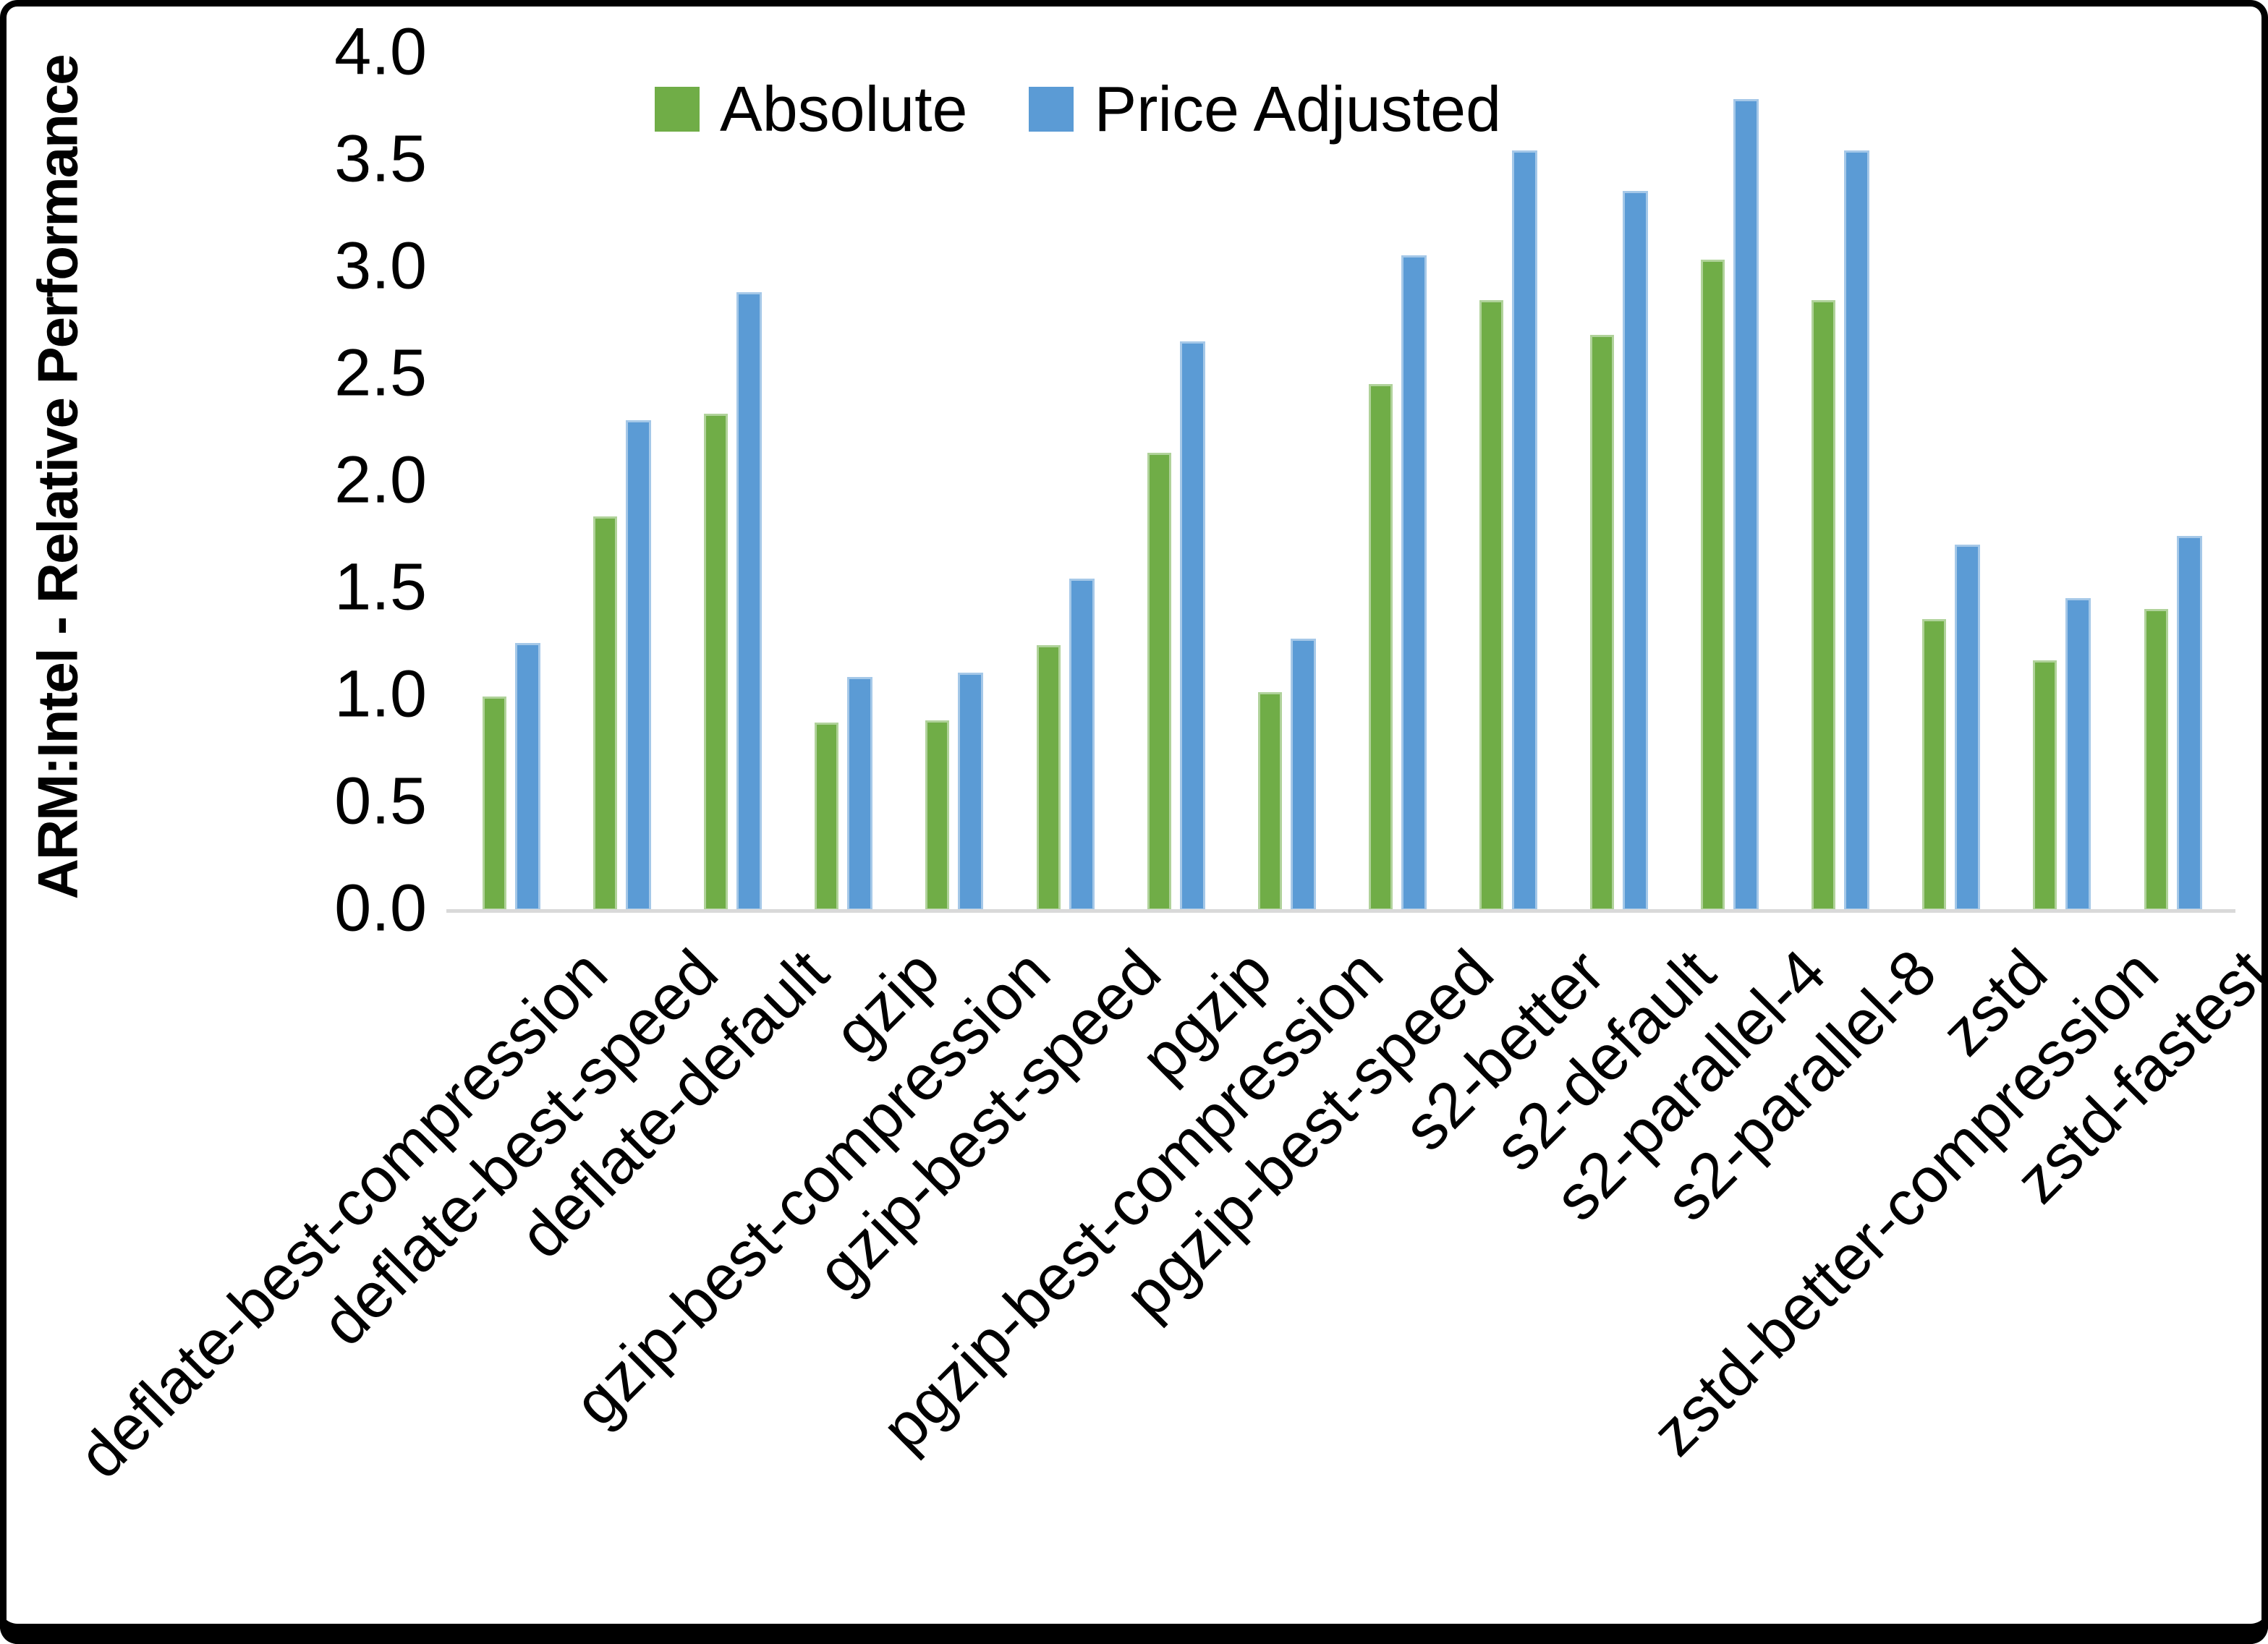 The width and height of the screenshot is (2268, 1644). I want to click on y-axis-tick-label: 4.0, so click(380, 51).